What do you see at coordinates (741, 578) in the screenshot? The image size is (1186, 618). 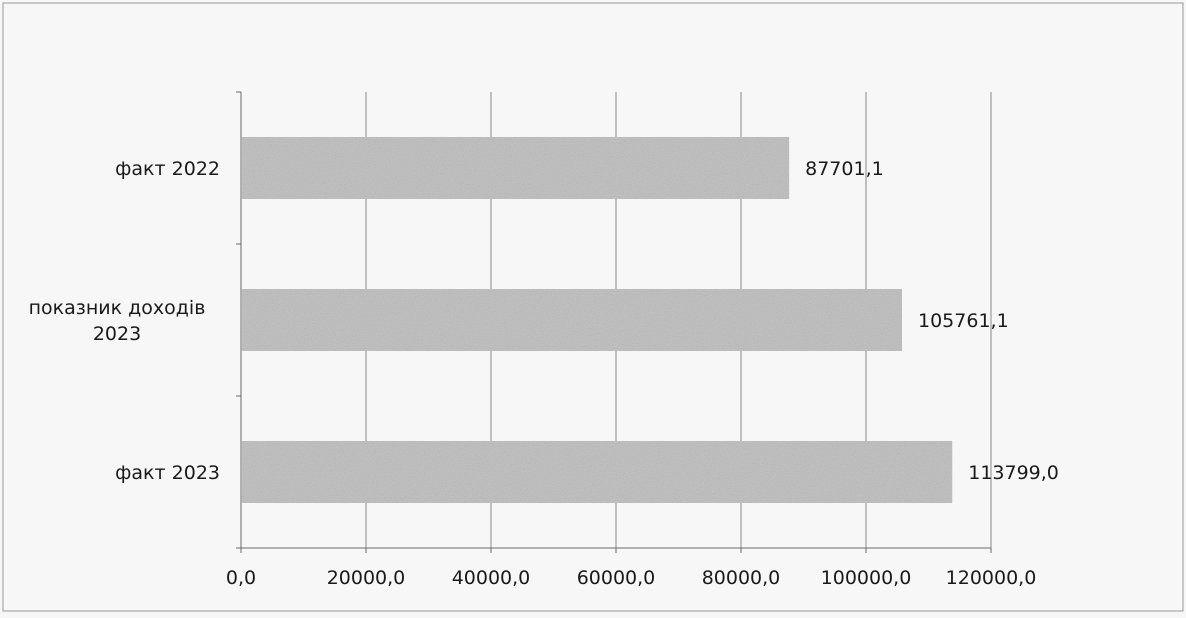 I see `x-tick-label: 80000,0` at bounding box center [741, 578].